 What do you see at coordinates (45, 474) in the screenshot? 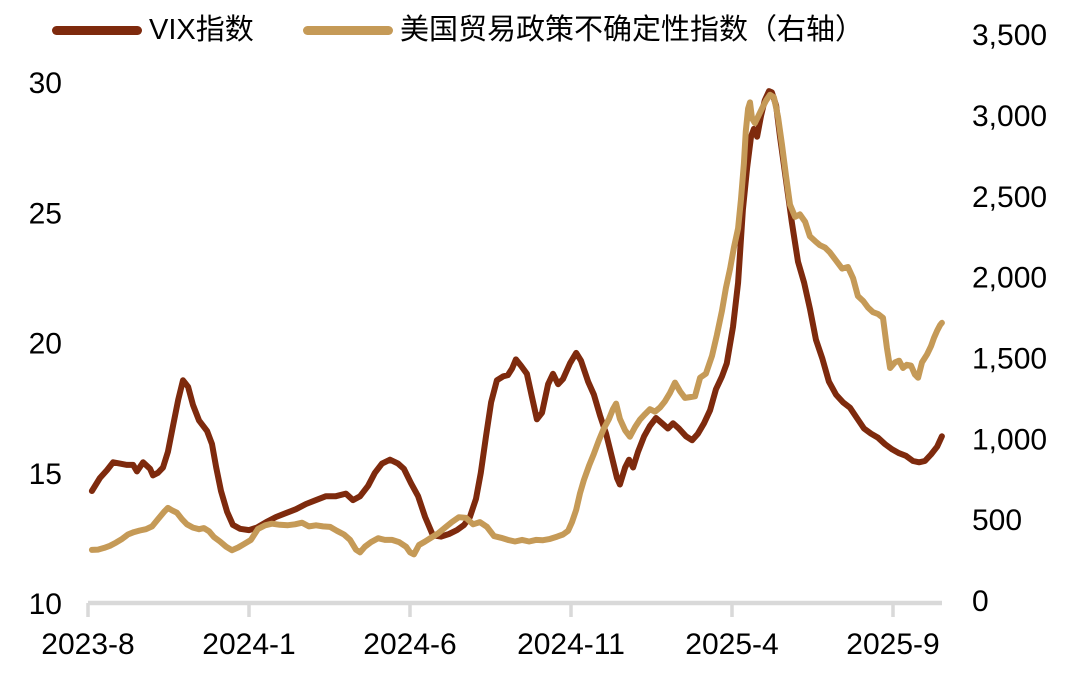
I see `left-axis-tick-label: 15` at bounding box center [45, 474].